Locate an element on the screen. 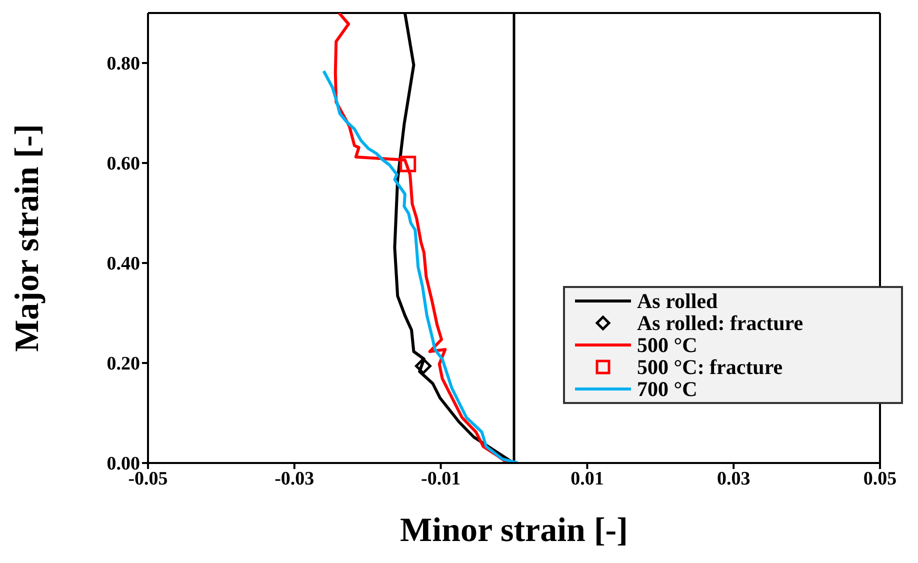  legend-label: 500 °C is located at coordinates (667, 345).